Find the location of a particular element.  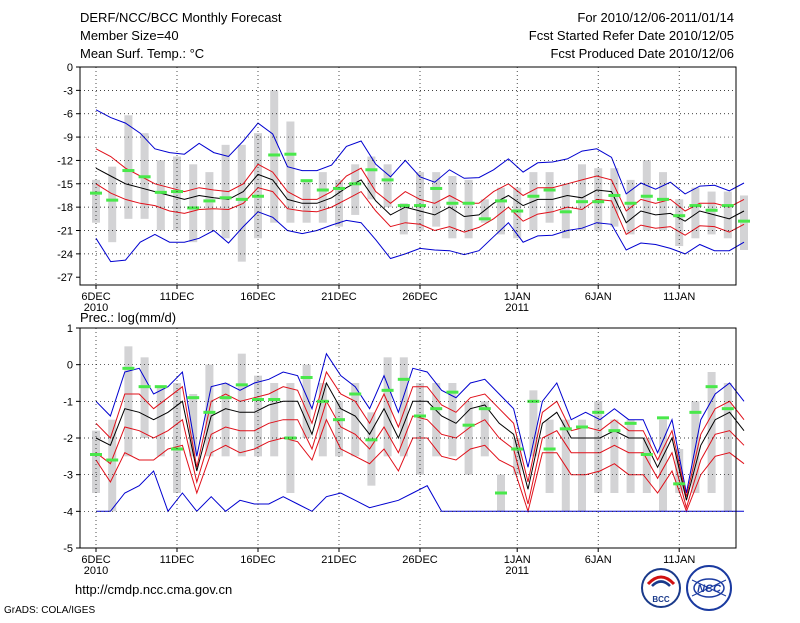

temp-series-min is located at coordinates (420, 237).